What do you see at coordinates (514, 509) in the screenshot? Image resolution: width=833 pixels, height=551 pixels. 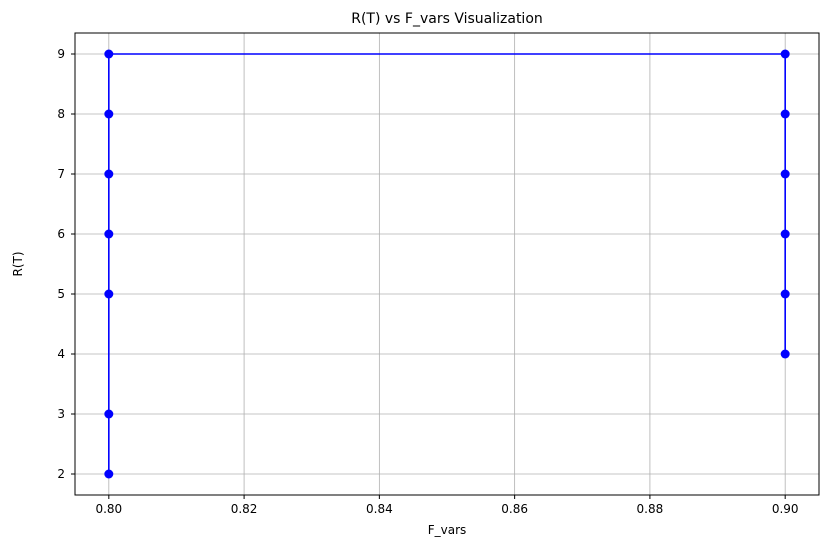 I see `x-tick-label: 0.86` at bounding box center [514, 509].